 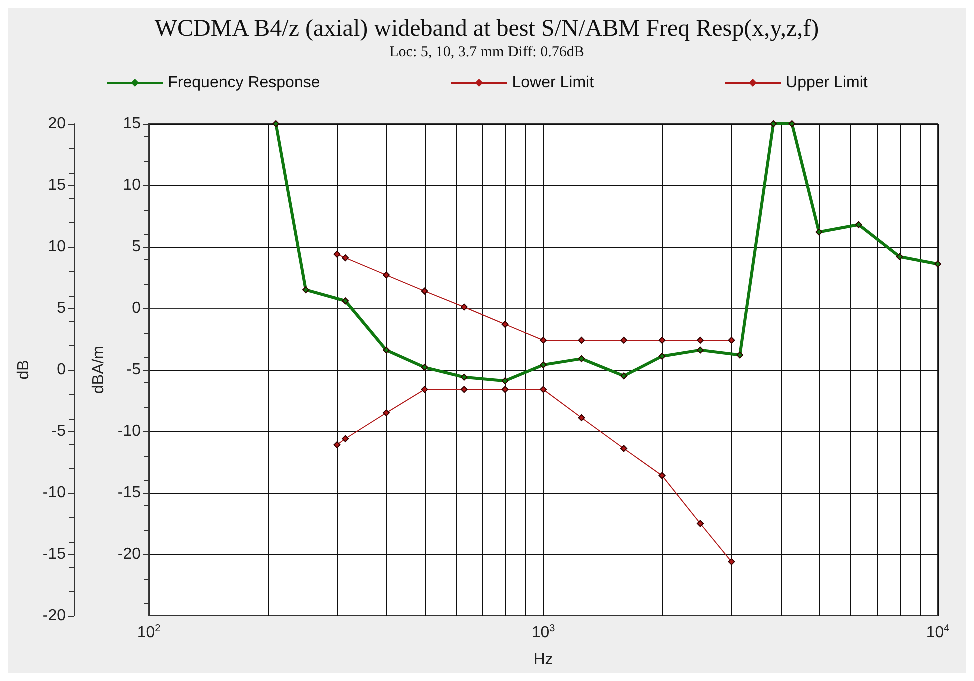 I want to click on y2-tick-label: -10, so click(x=54, y=493).